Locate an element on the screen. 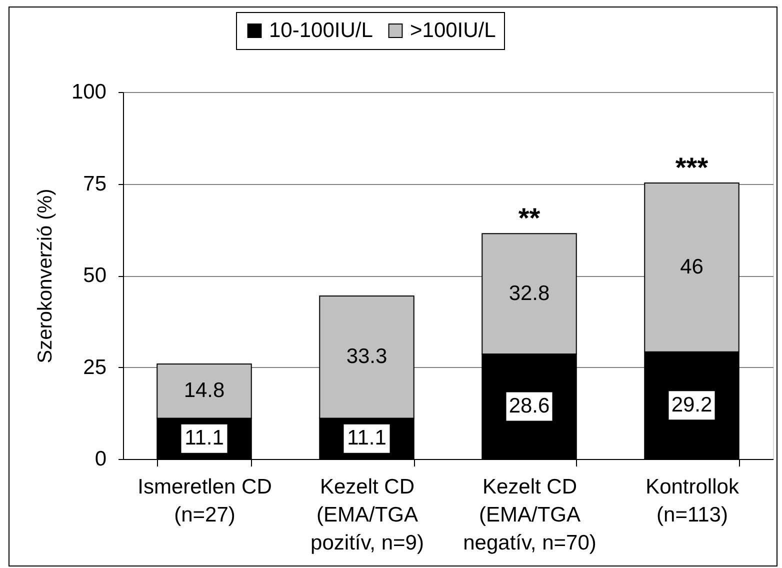  y-tick-label: 50 is located at coordinates (94, 275).